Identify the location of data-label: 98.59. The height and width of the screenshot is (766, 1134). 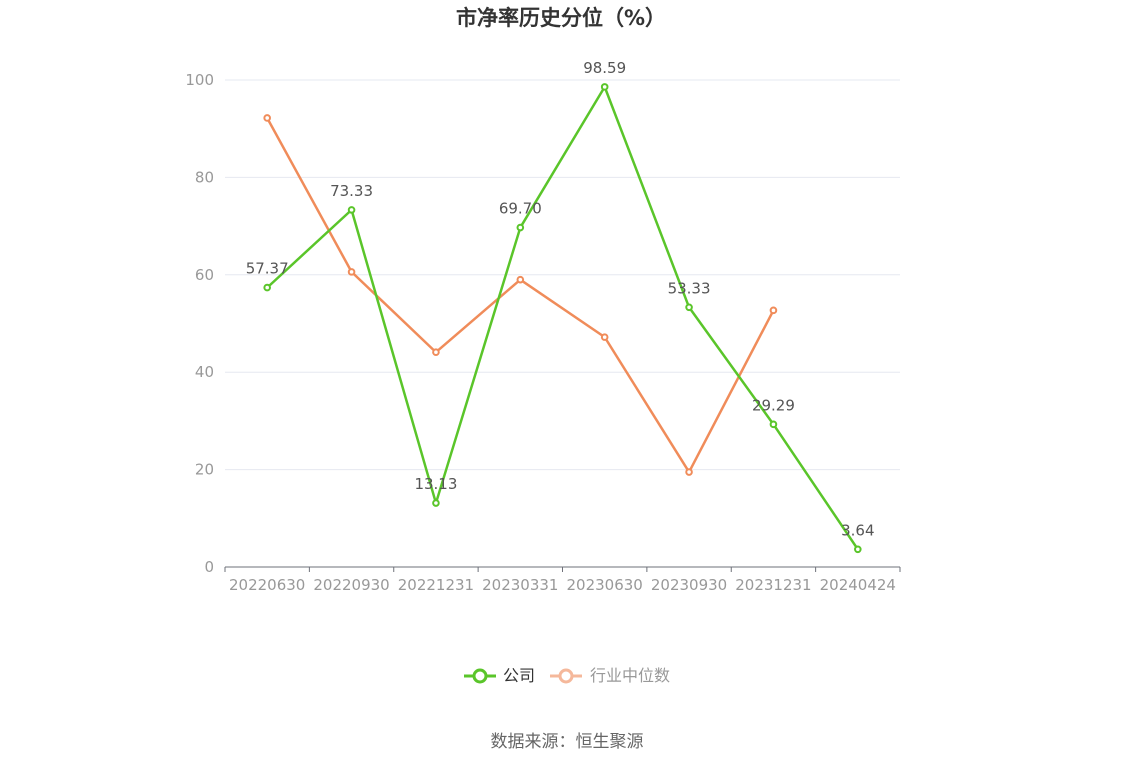
(604, 68).